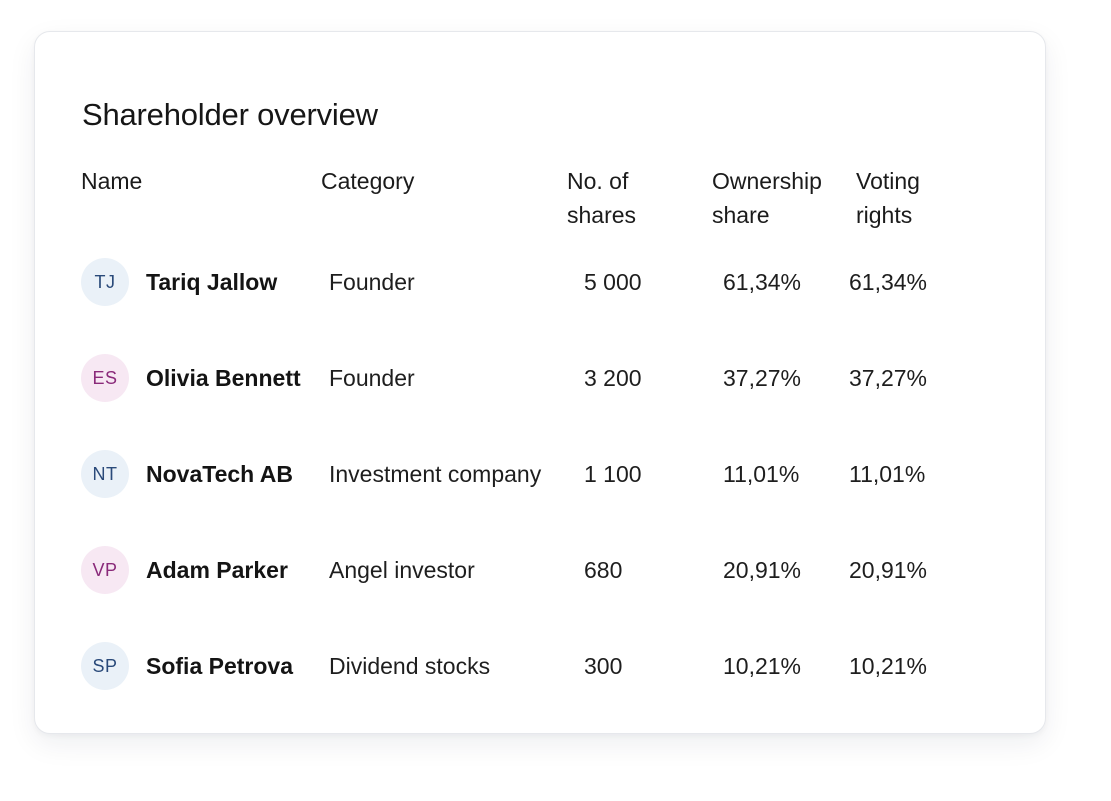 The width and height of the screenshot is (1111, 801). What do you see at coordinates (884, 215) in the screenshot?
I see `column-header-voting-line2: rights` at bounding box center [884, 215].